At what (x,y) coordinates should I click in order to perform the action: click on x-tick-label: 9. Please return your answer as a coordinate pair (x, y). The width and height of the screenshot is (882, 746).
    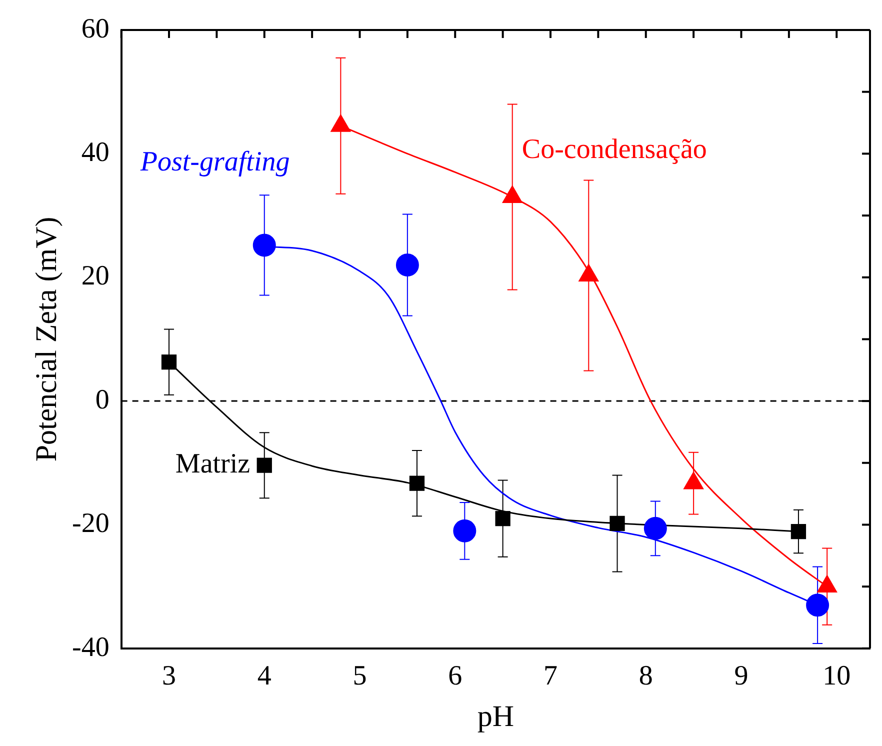
    Looking at the image, I should click on (741, 676).